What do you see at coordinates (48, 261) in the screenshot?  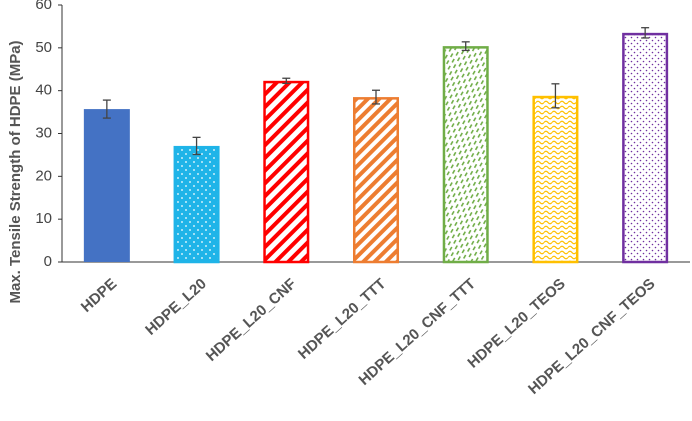 I see `y-tick-label: 0` at bounding box center [48, 261].